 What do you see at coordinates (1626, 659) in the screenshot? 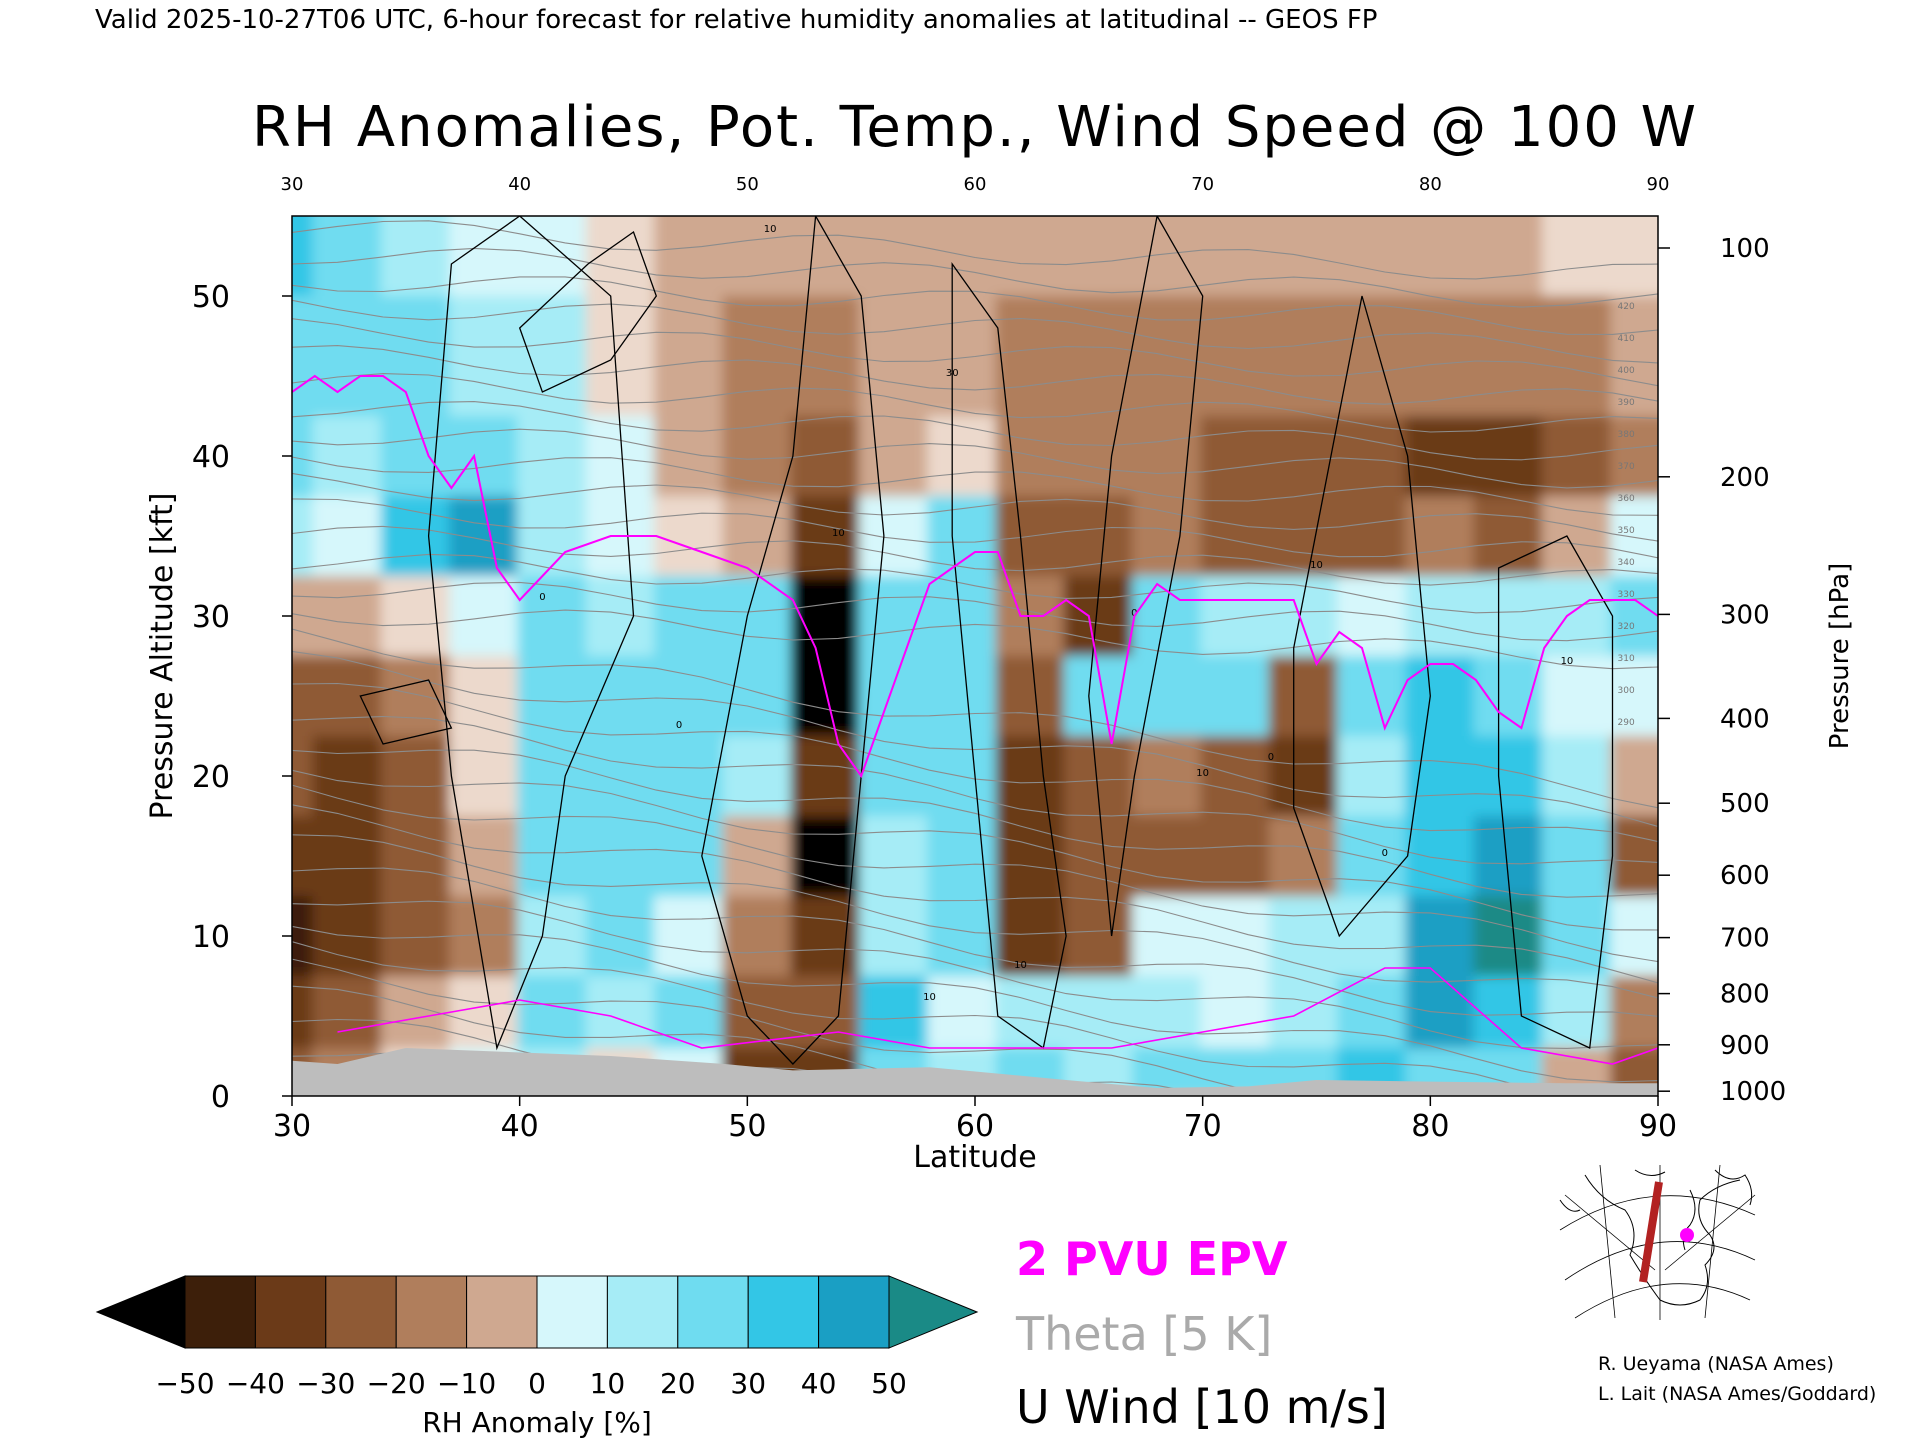
I see `theta-label: 310` at bounding box center [1626, 659].